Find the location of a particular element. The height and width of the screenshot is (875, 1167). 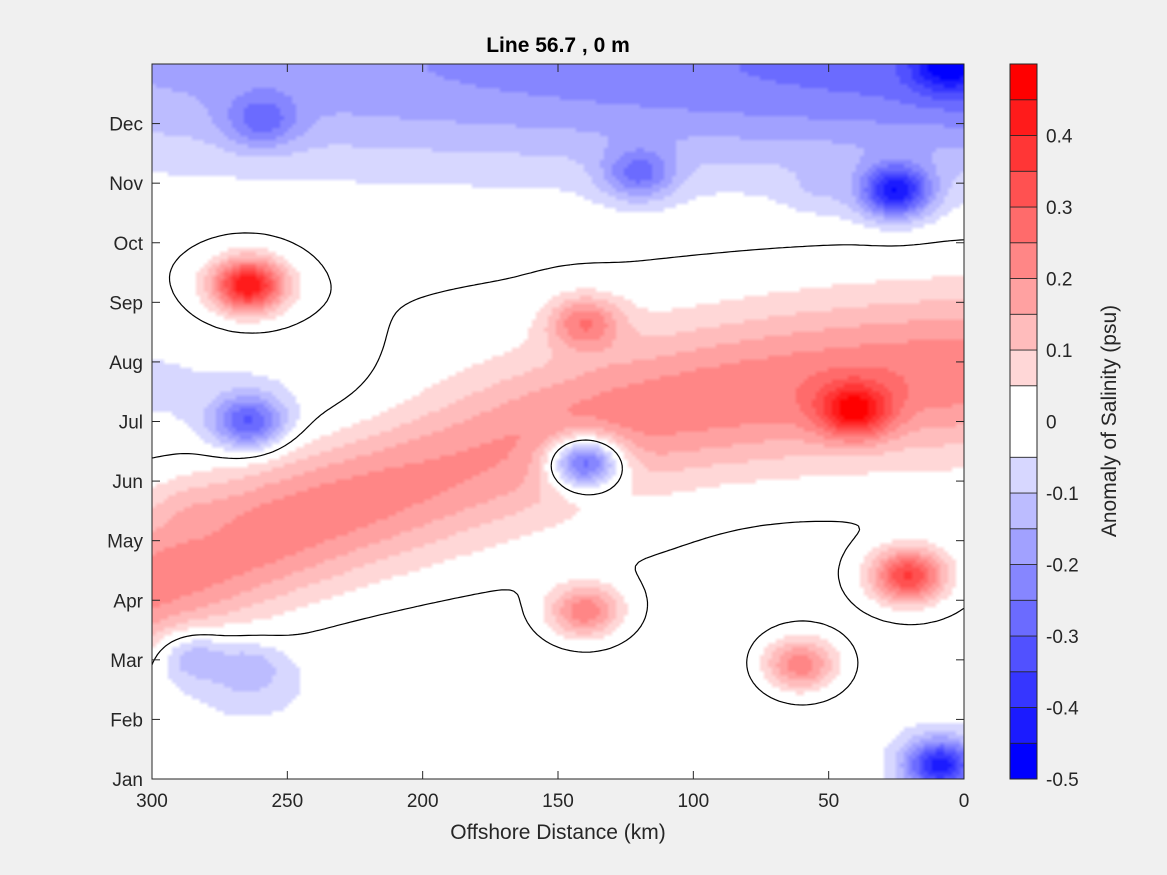

colorbar-tick-label: 0 is located at coordinates (1051, 423).